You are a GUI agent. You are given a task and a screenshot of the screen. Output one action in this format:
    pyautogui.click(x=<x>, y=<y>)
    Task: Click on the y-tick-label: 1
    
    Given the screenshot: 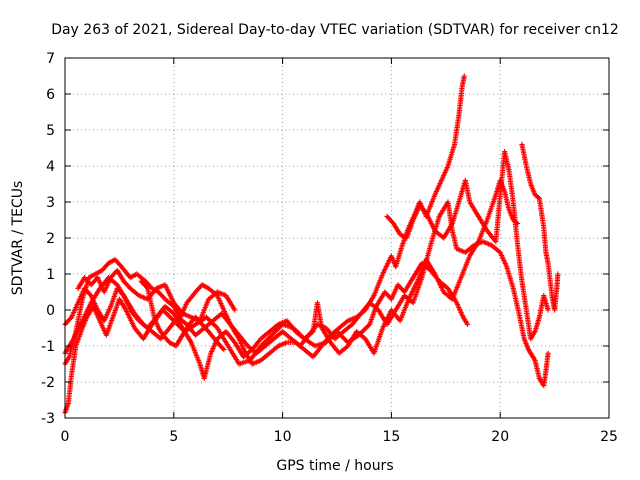 What is the action you would take?
    pyautogui.click(x=50, y=275)
    